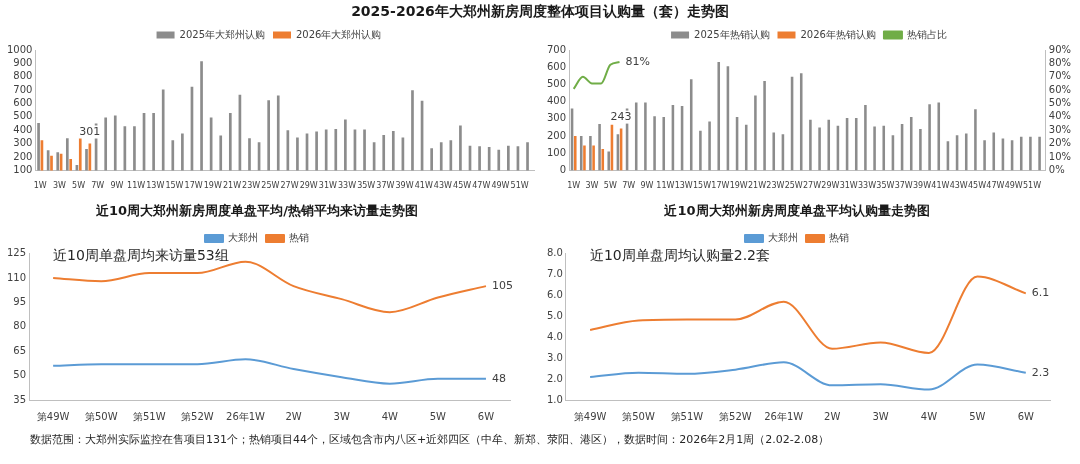 The height and width of the screenshot is (464, 1080). I want to click on legend-label: 大郑州, so click(243, 238).